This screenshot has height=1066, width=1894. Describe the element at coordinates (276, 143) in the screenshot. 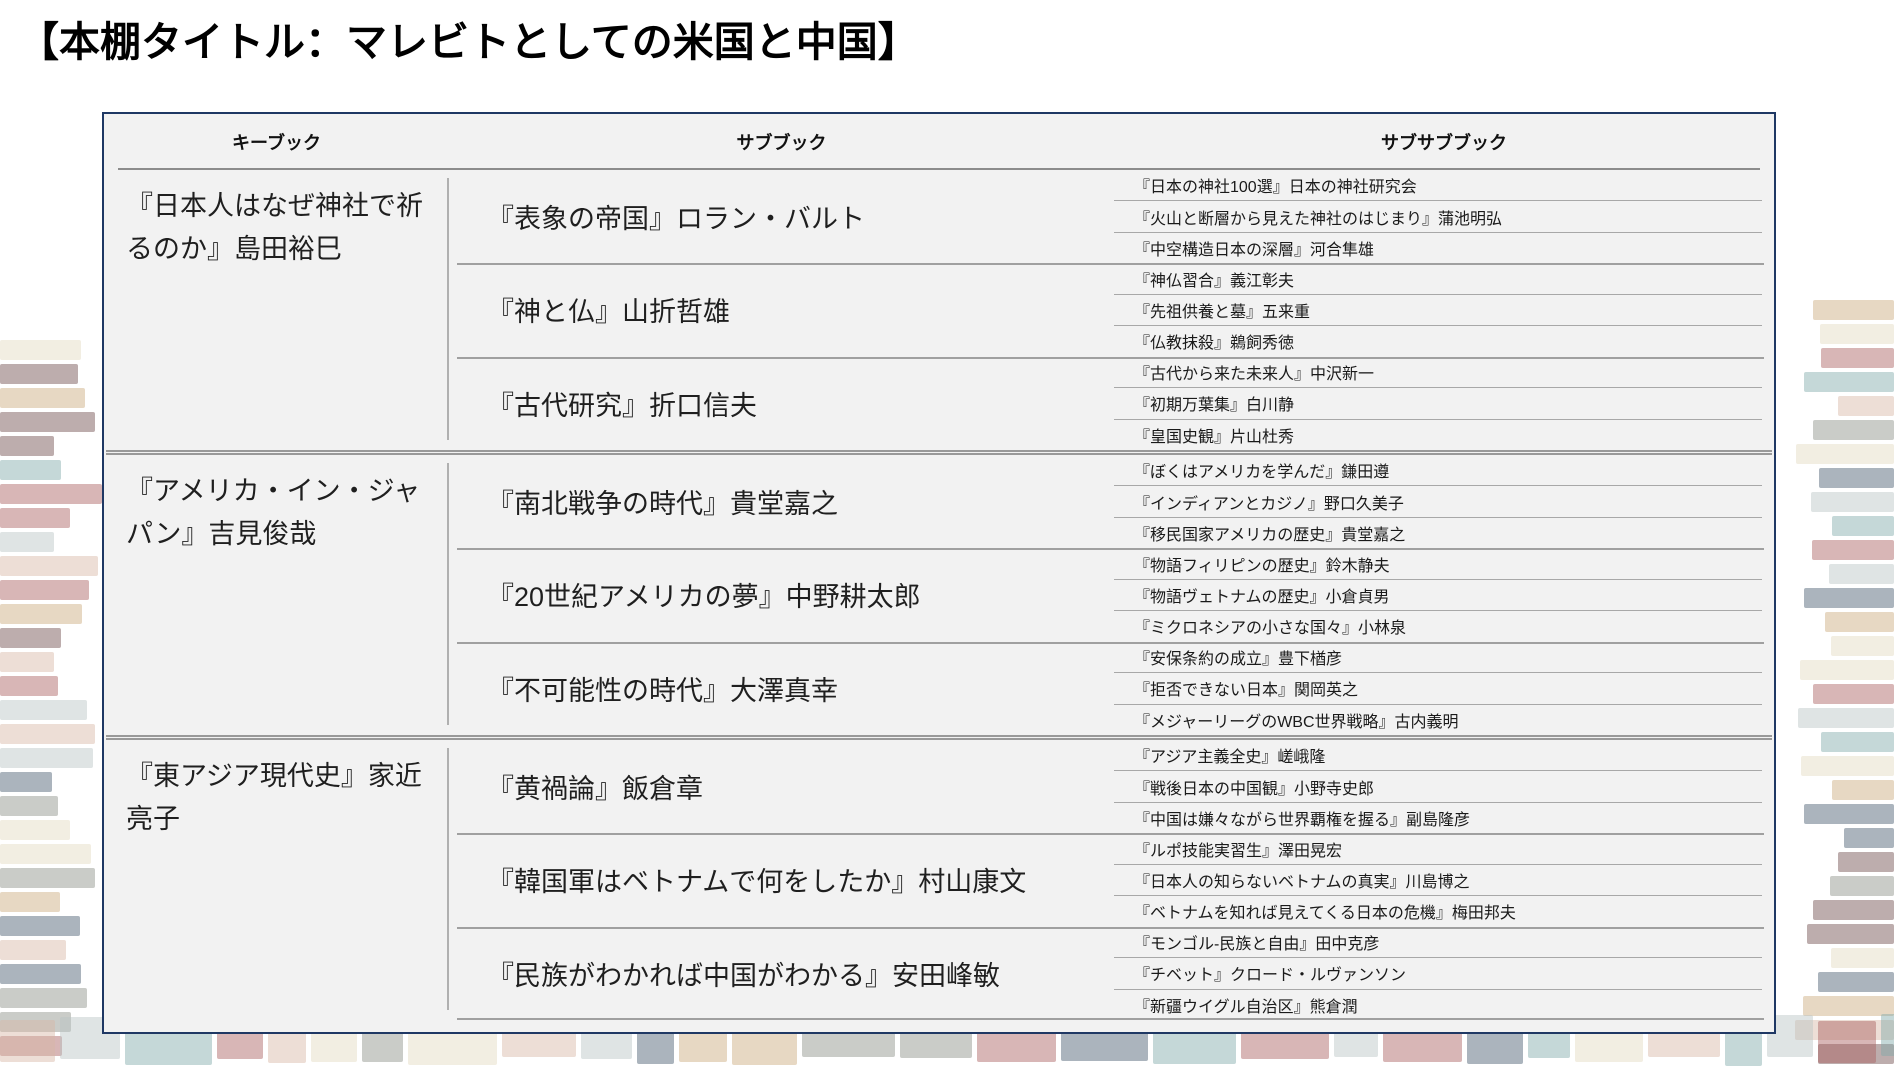

I see `column-header-keybook: キーブック` at that location.